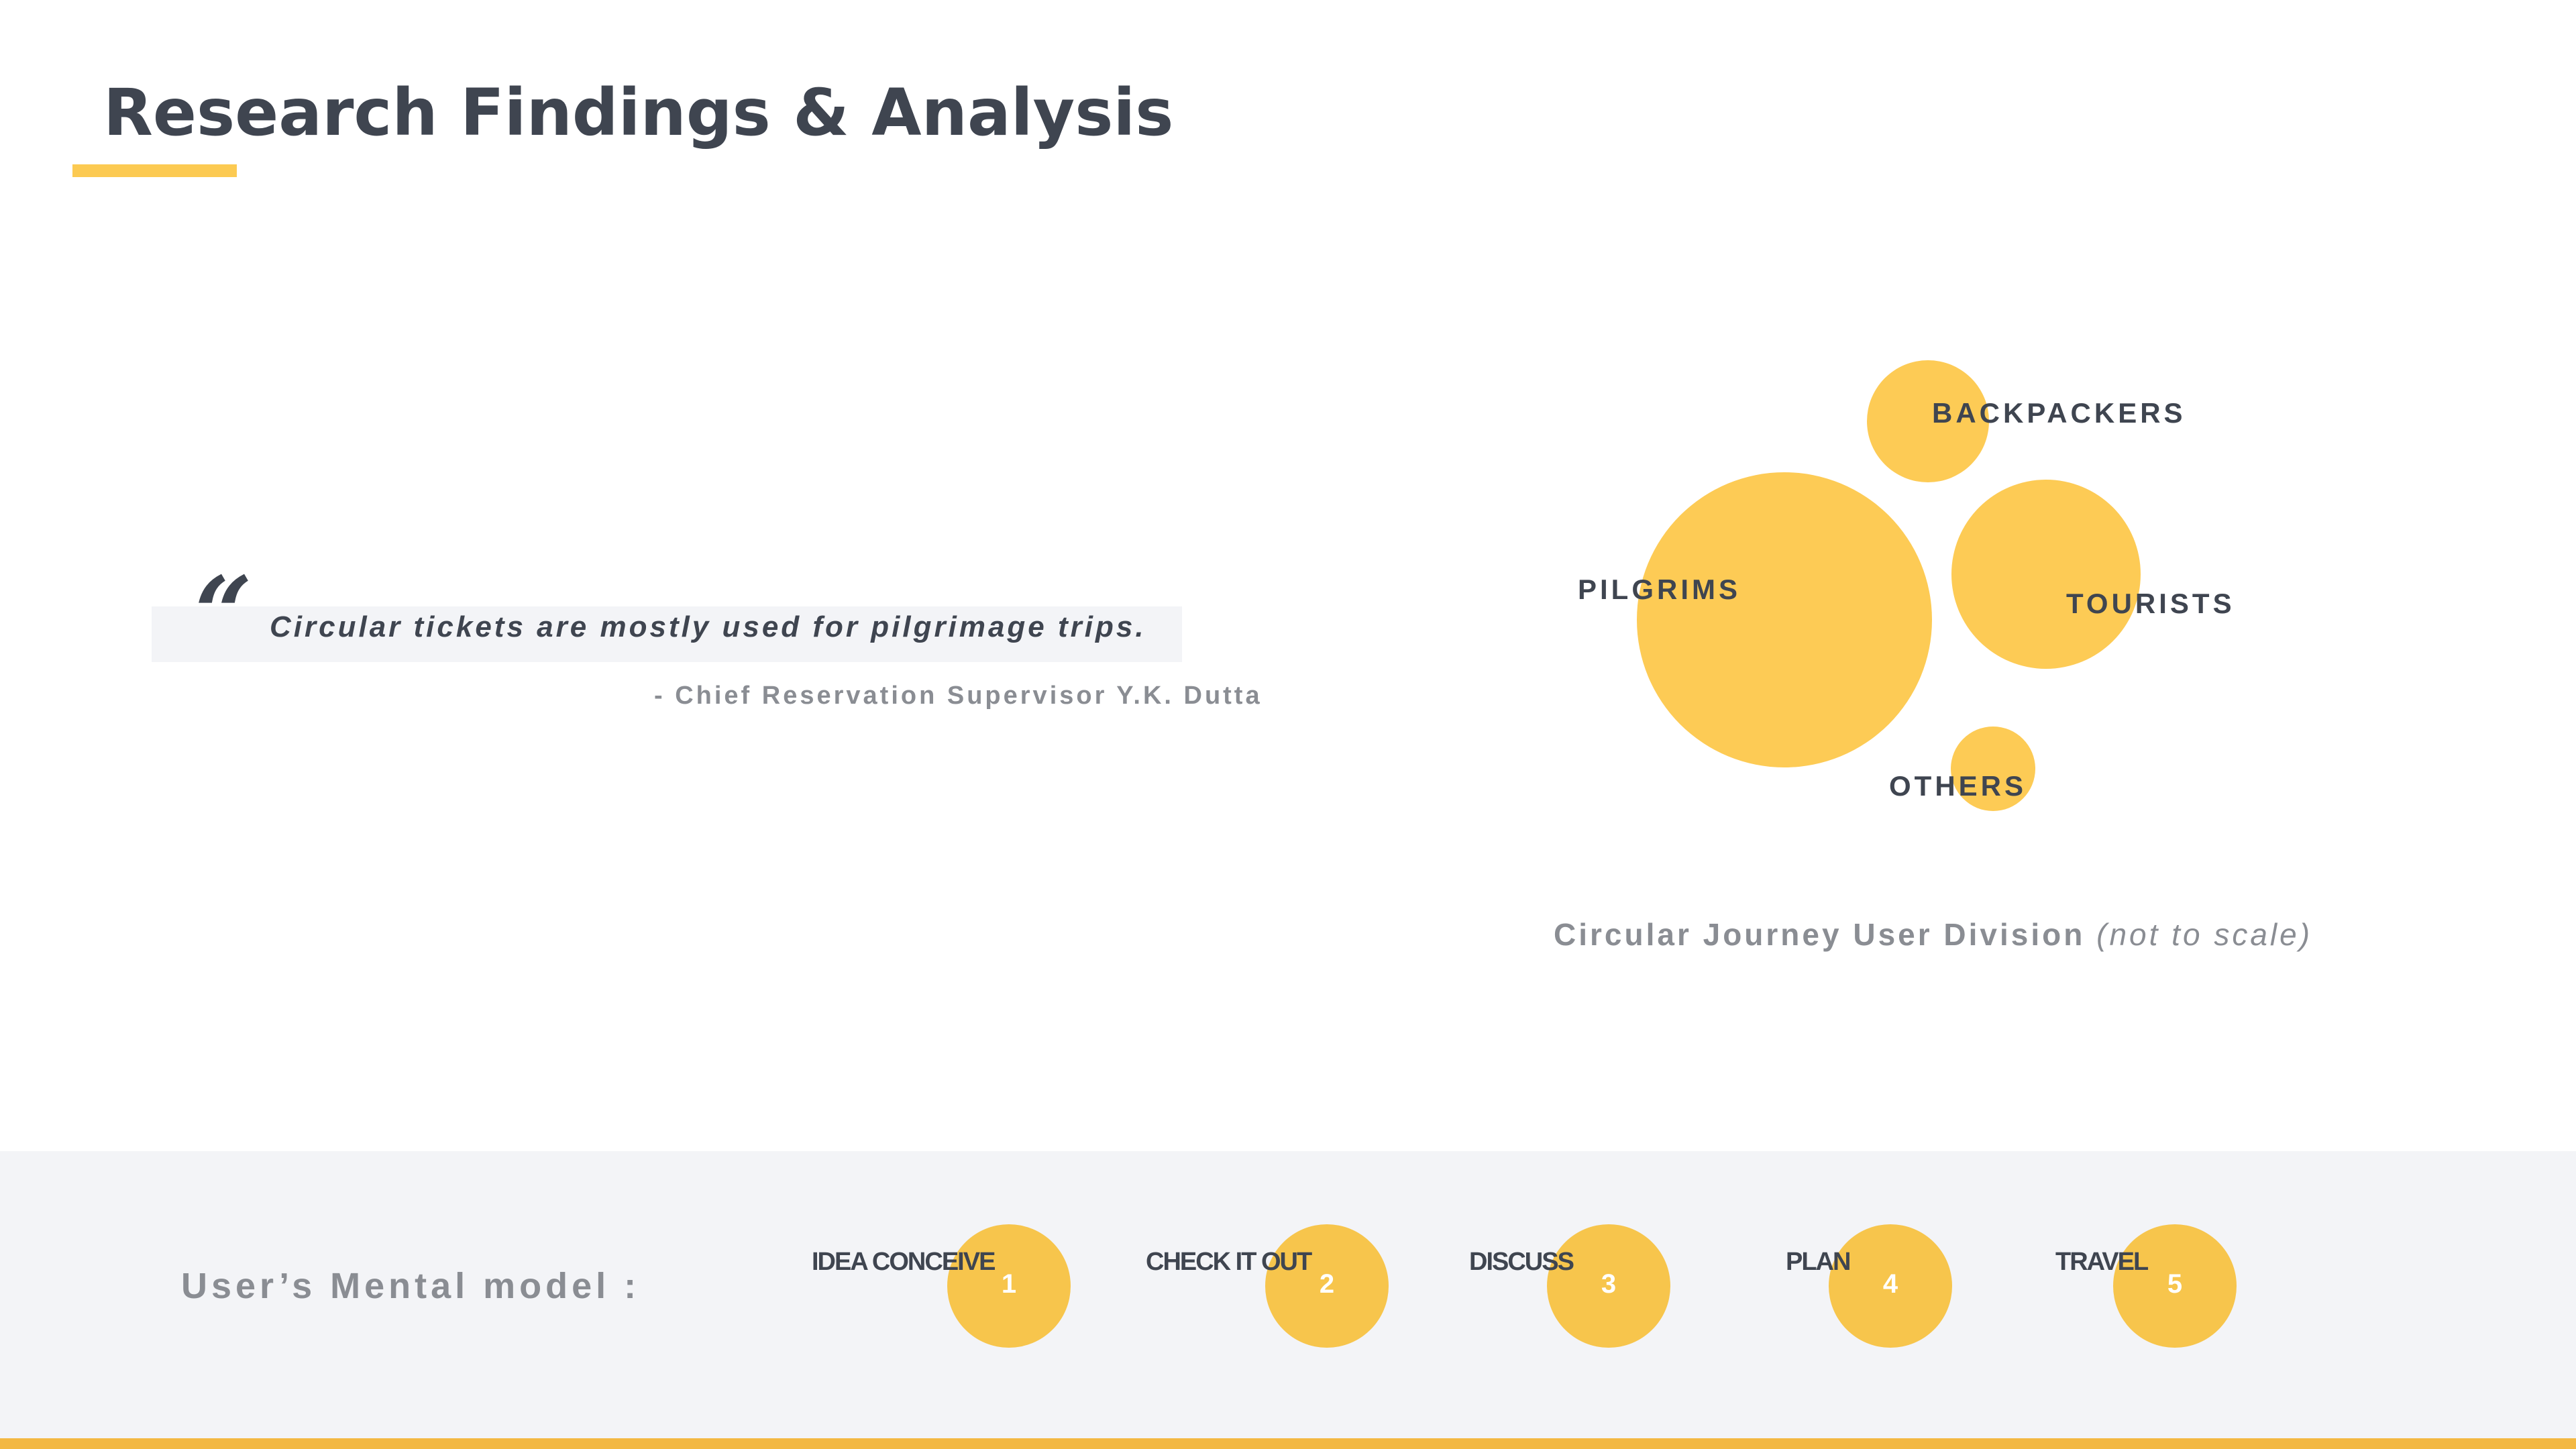 The image size is (2576, 1449). What do you see at coordinates (2102, 1262) in the screenshot?
I see `step-label-5: TRAVEL` at bounding box center [2102, 1262].